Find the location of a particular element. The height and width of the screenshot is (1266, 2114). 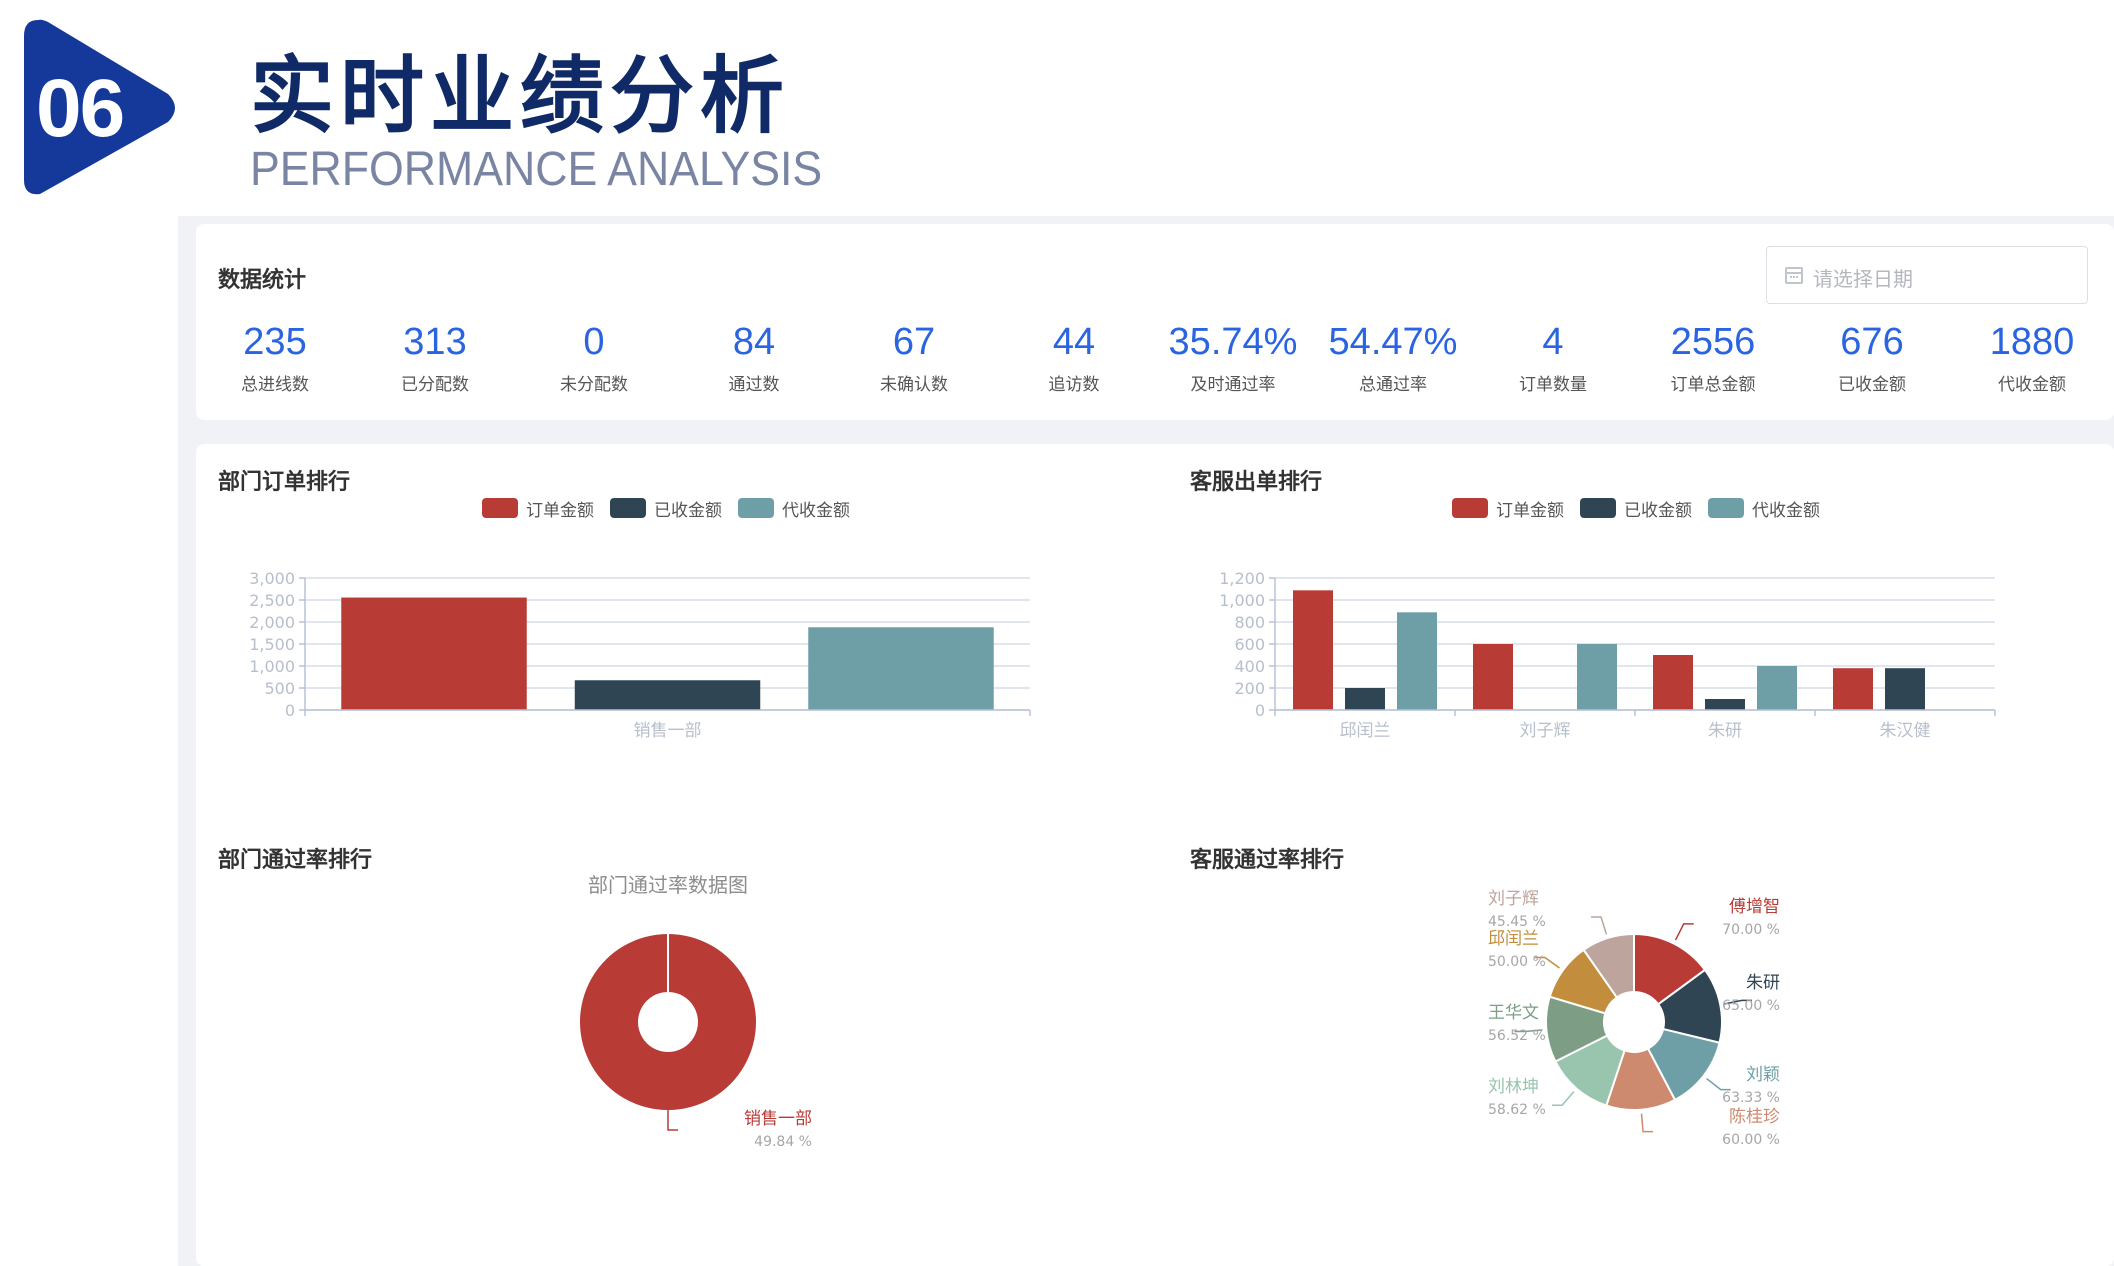

stat-label: 追访数 is located at coordinates (1074, 385).